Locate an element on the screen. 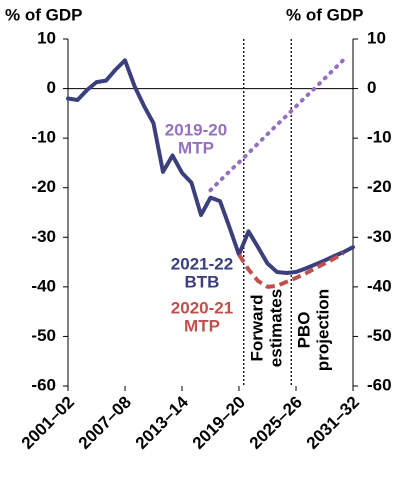 Image resolution: width=405 pixels, height=479 pixels. annotation: PBO is located at coordinates (303, 330).